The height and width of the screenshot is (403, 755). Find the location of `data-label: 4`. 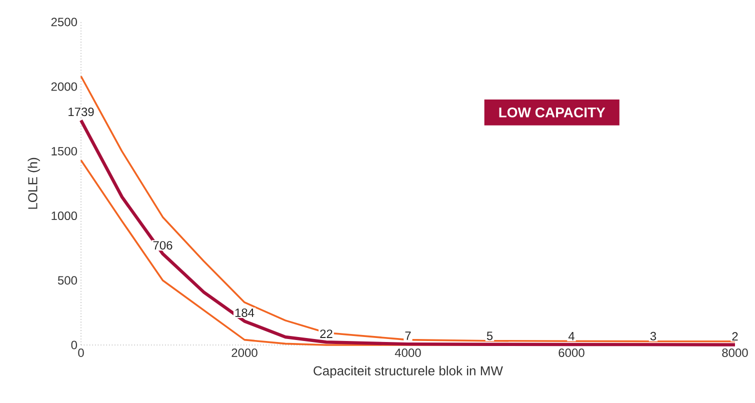

data-label: 4 is located at coordinates (571, 336).